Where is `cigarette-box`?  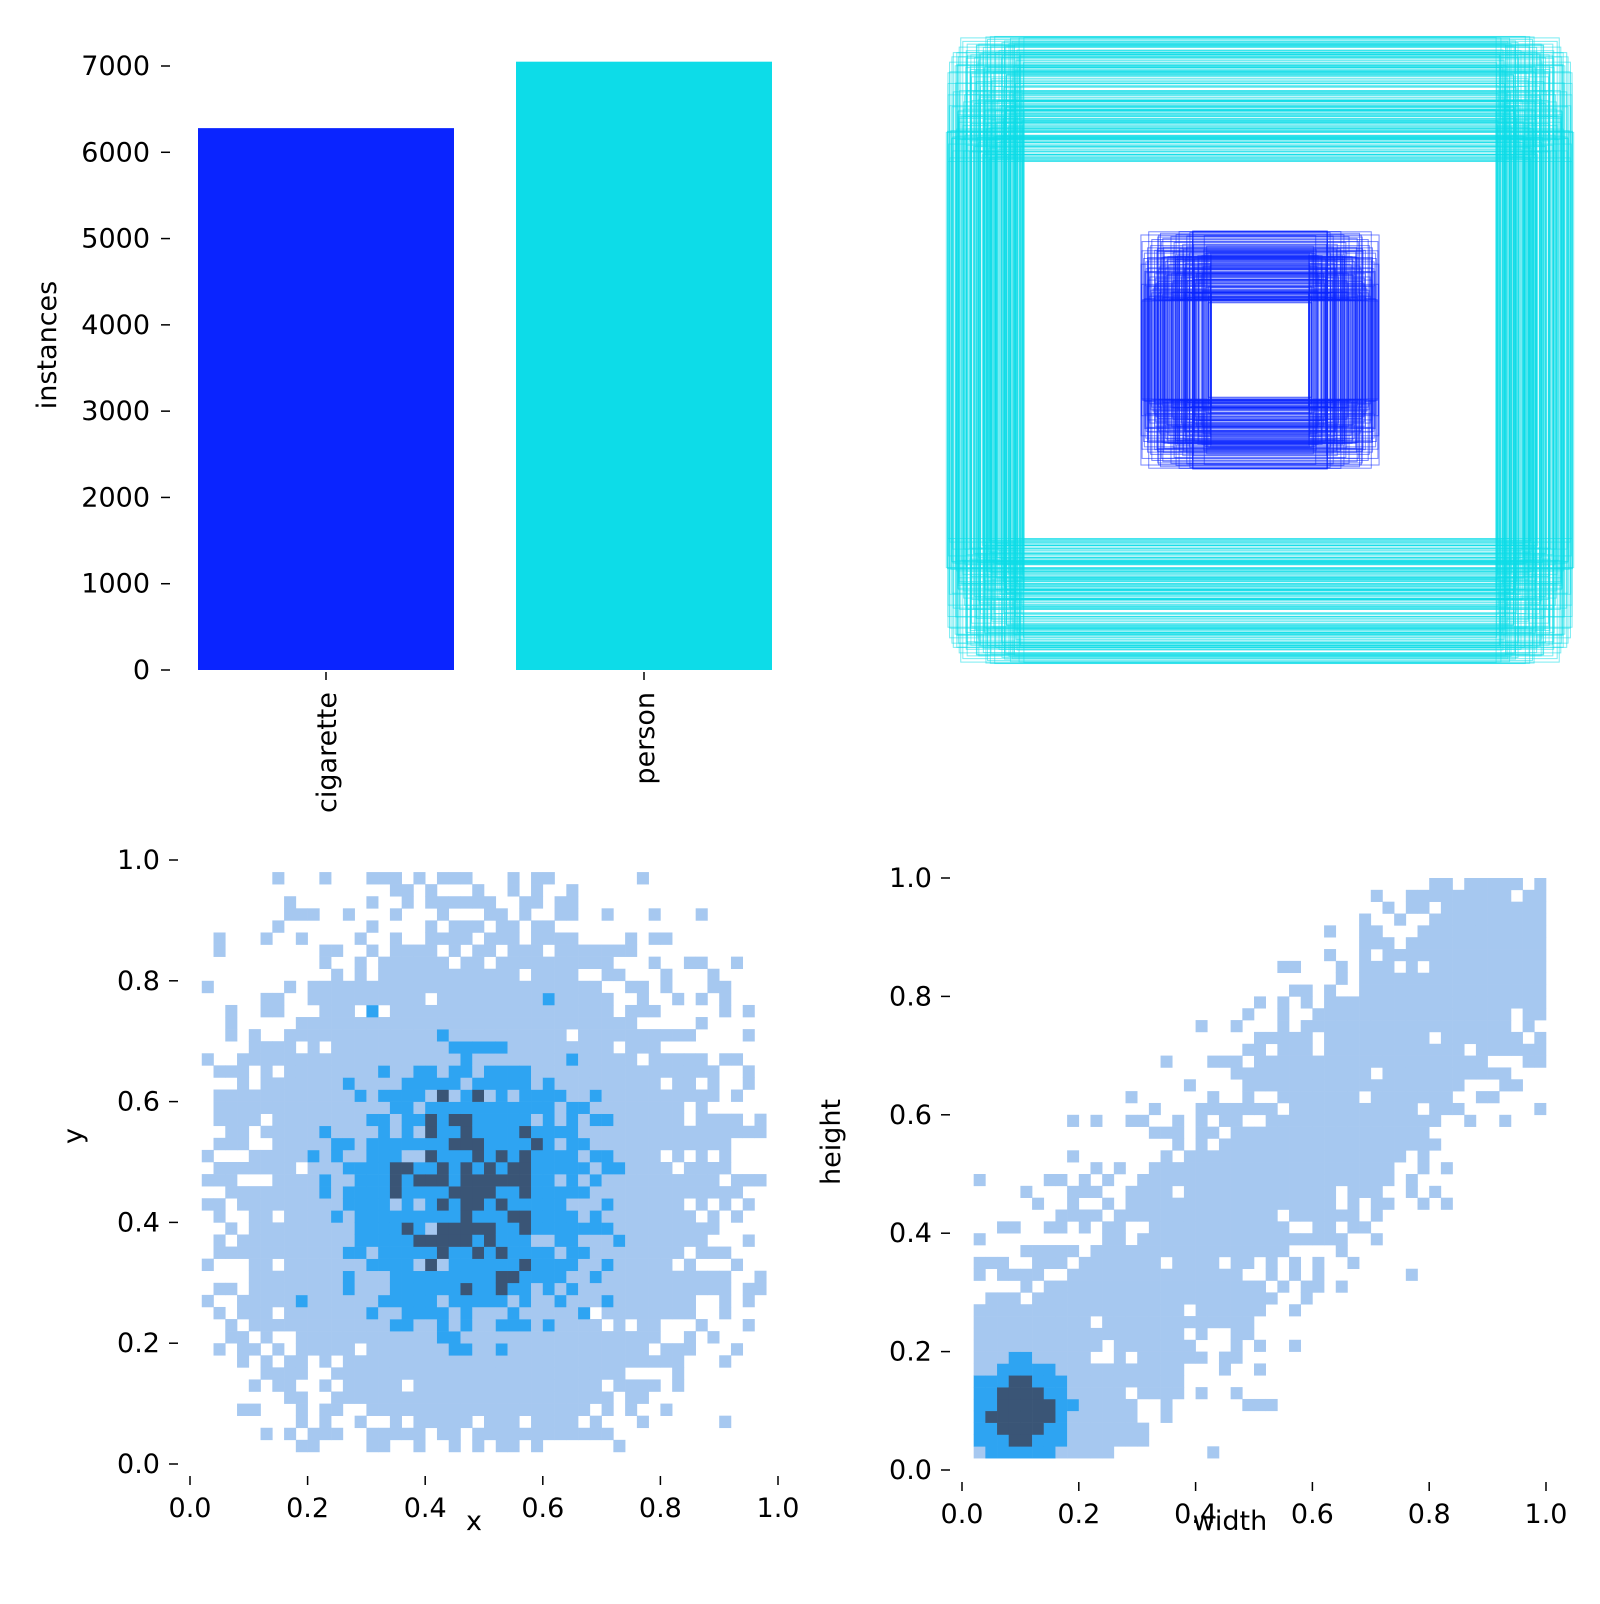
cigarette-box is located at coordinates (1260, 350).